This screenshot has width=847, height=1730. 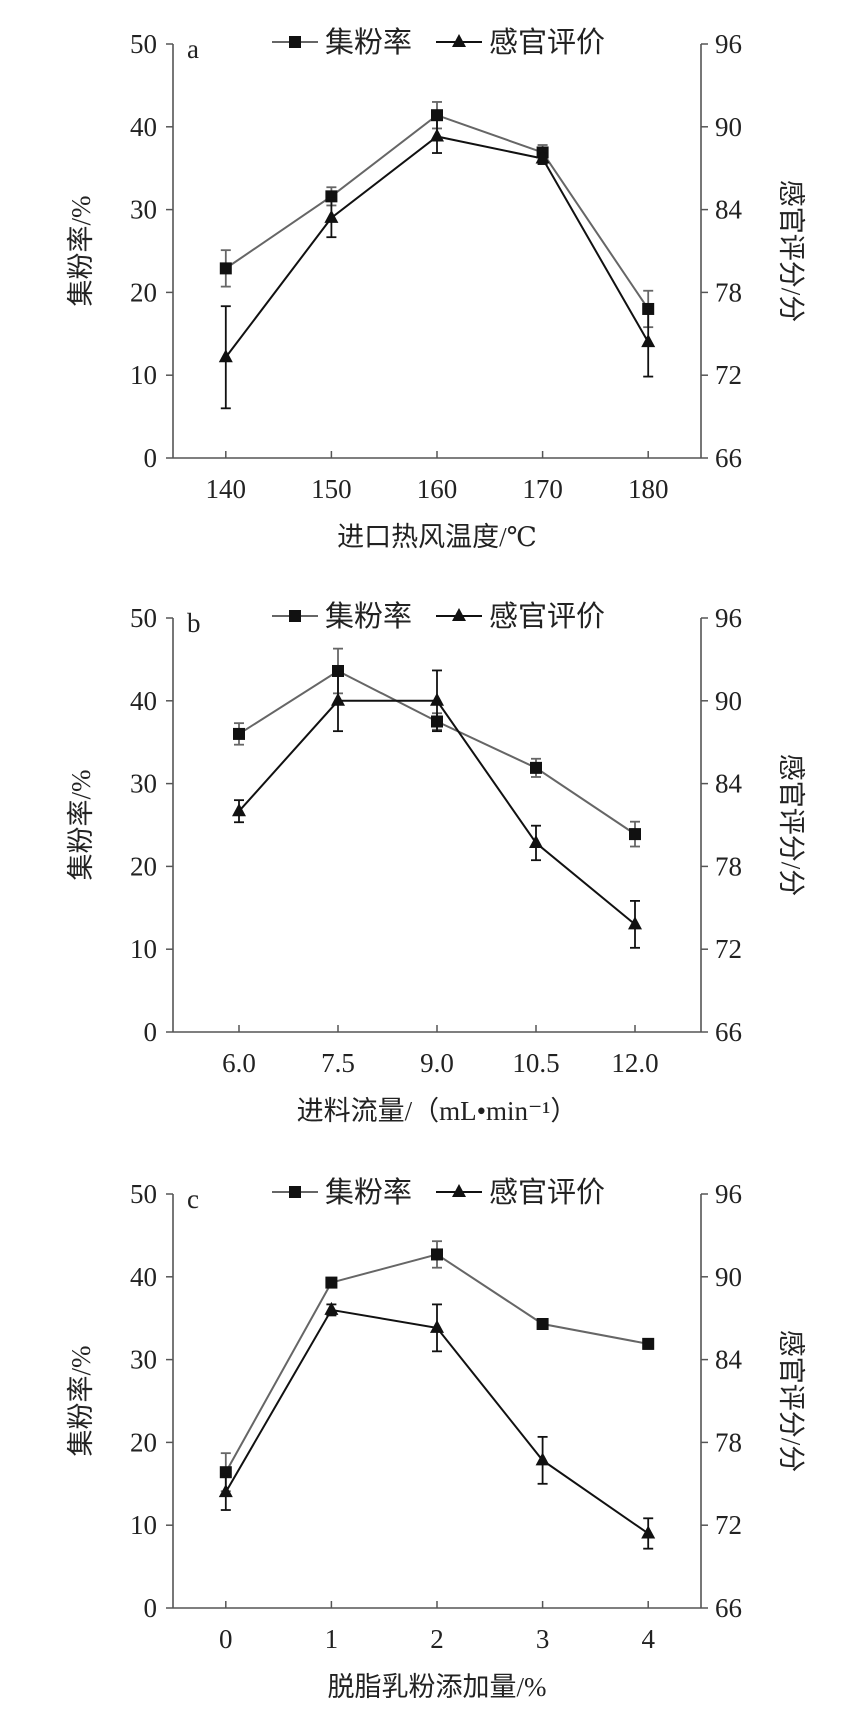 I want to click on panel-letter: a, so click(x=193, y=49).